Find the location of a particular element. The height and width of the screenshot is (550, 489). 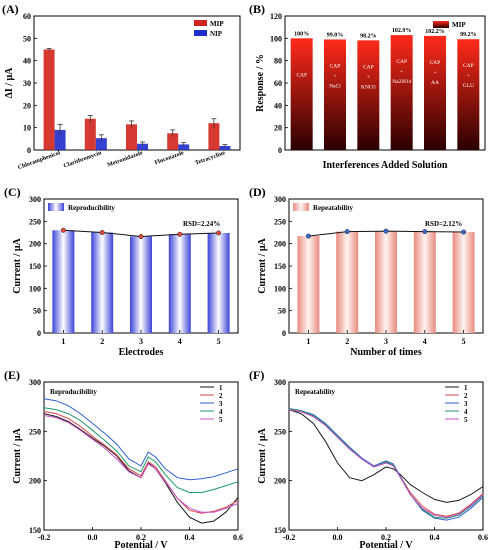

x-tick-label: Chloramphenicol is located at coordinates (39, 160).